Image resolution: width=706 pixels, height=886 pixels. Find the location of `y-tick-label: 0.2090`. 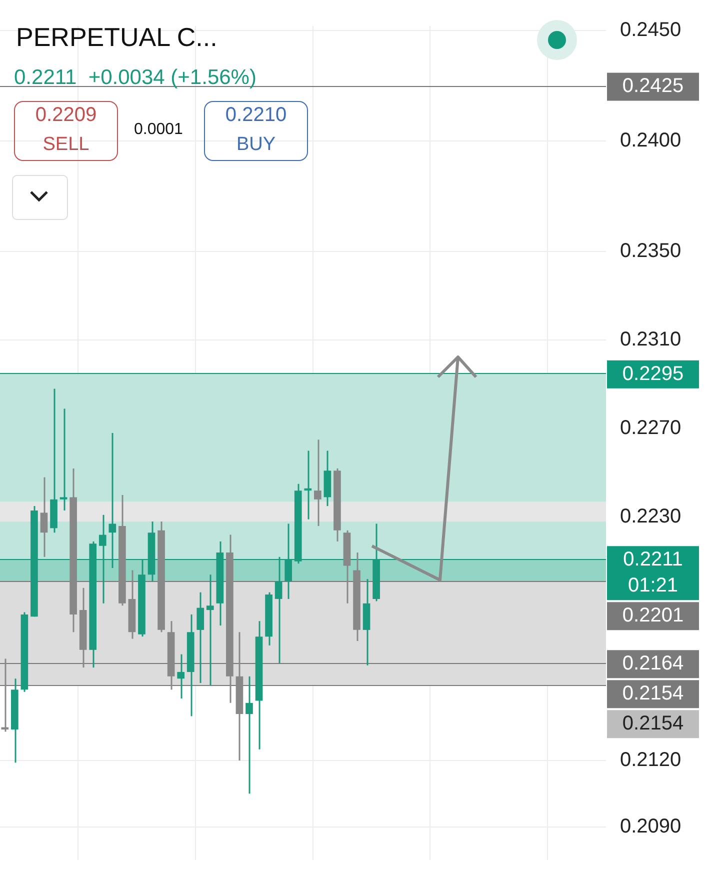

y-tick-label: 0.2090 is located at coordinates (651, 826).